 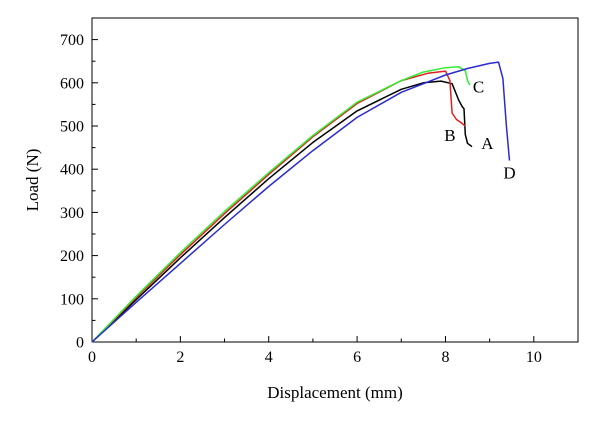 I want to click on y-tick-label: 200, so click(x=72, y=256).